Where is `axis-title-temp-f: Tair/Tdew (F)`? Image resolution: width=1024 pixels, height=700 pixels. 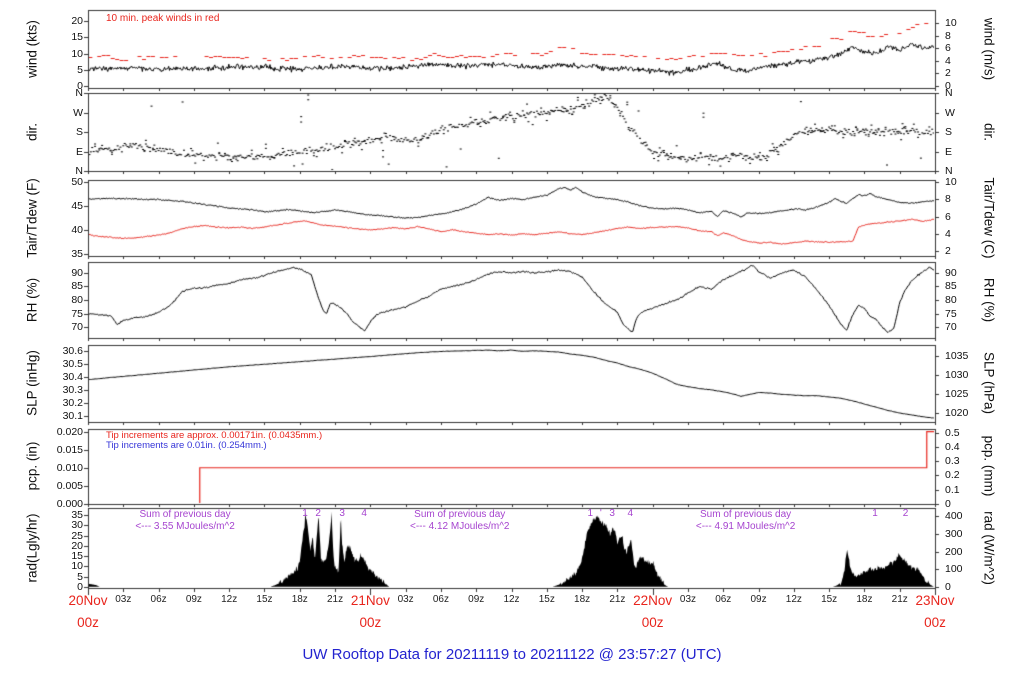 axis-title-temp-f: Tair/Tdew (F) is located at coordinates (32, 218).